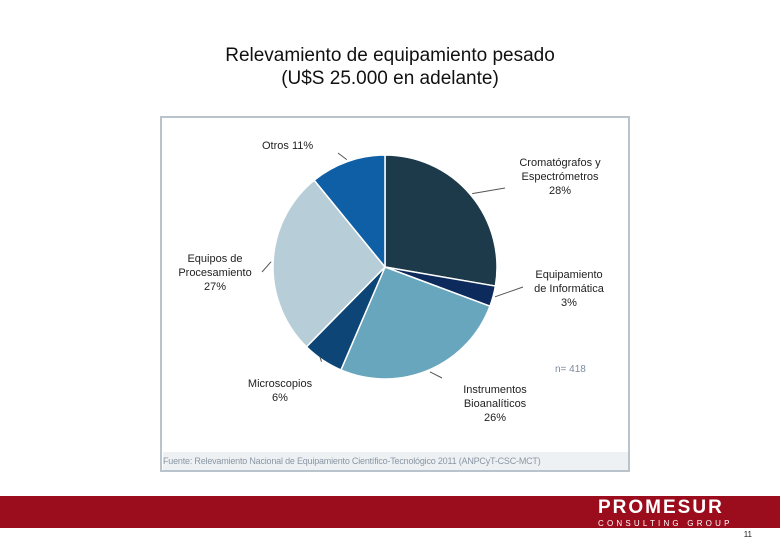 The width and height of the screenshot is (780, 540). I want to click on pie-slice-cromatografos, so click(441, 220).